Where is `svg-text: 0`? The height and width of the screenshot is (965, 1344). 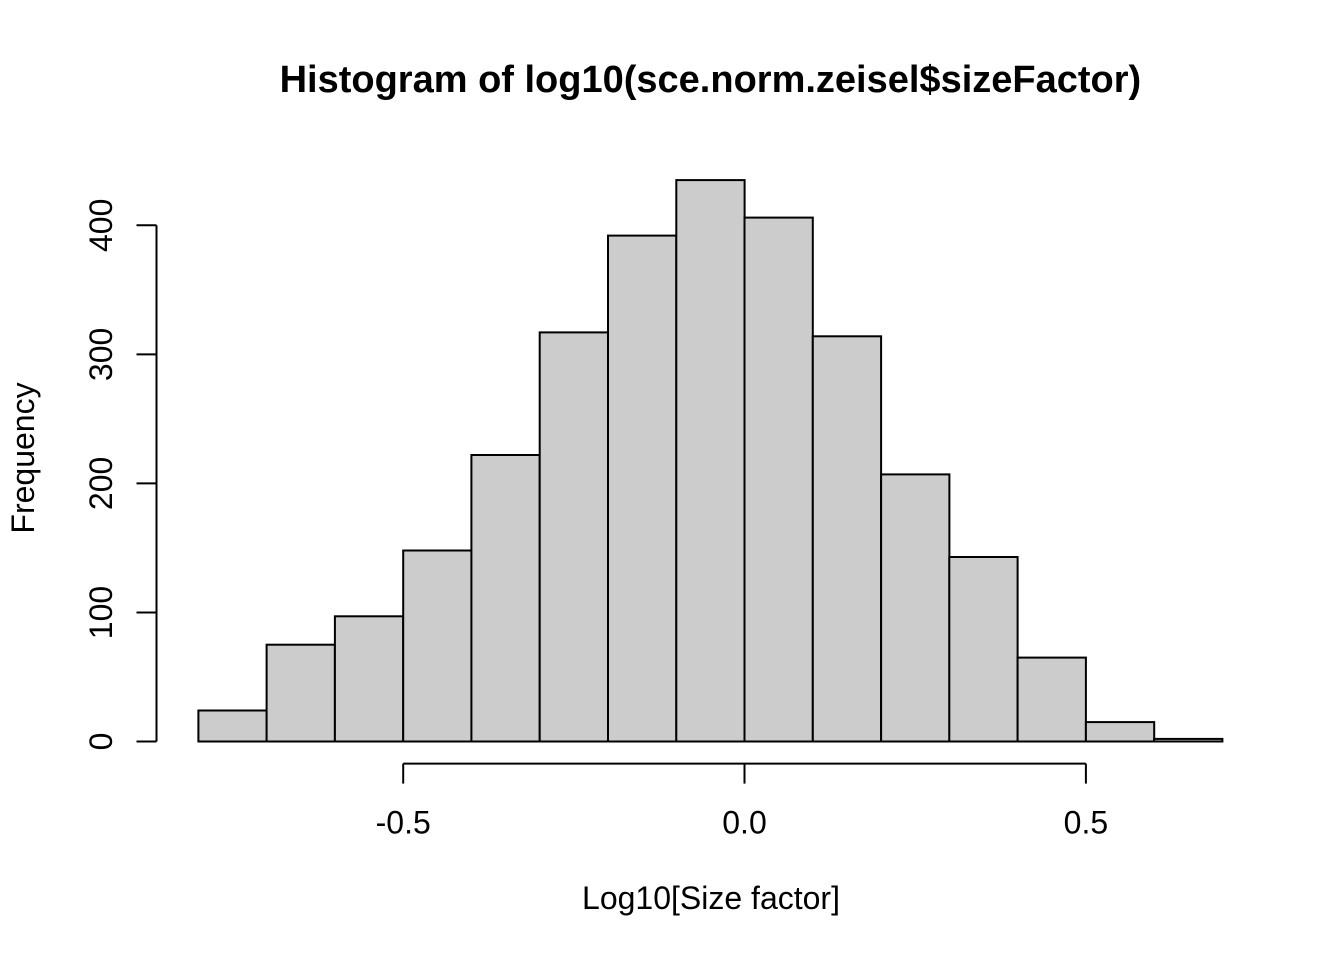 svg-text: 0 is located at coordinates (101, 742).